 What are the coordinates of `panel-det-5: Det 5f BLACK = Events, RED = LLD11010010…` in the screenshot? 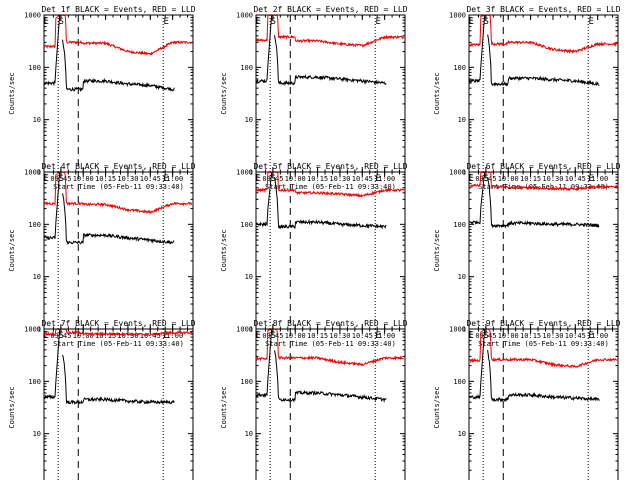 It's located at (314, 255).